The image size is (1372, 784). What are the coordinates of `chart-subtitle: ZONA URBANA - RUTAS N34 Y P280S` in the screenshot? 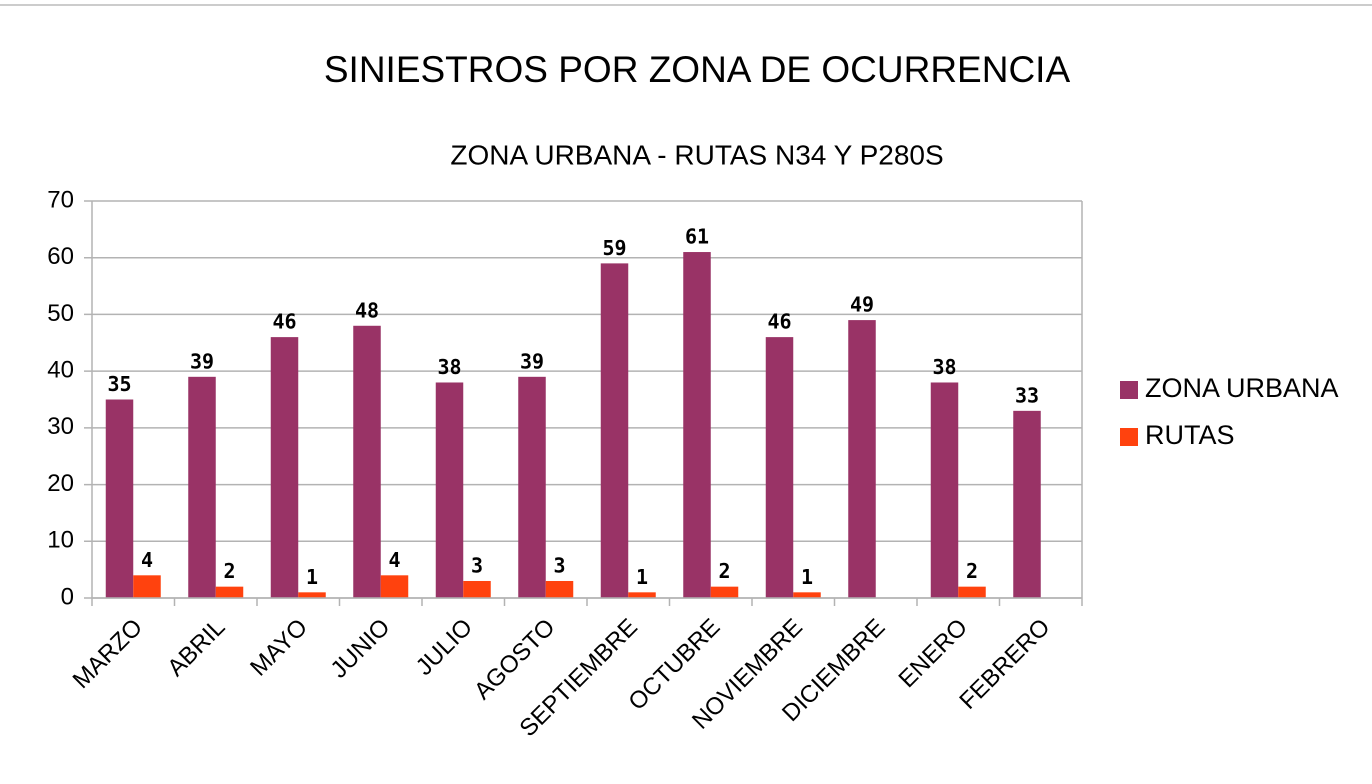 It's located at (696, 154).